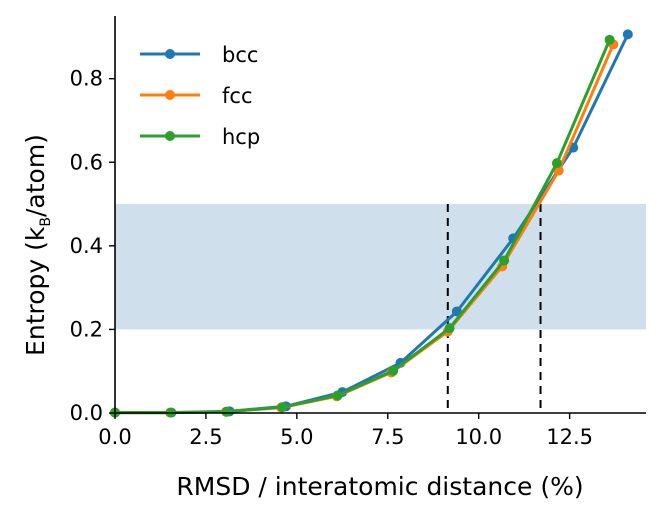 The width and height of the screenshot is (664, 516). I want to click on y-tick-label: 0.0, so click(86, 413).